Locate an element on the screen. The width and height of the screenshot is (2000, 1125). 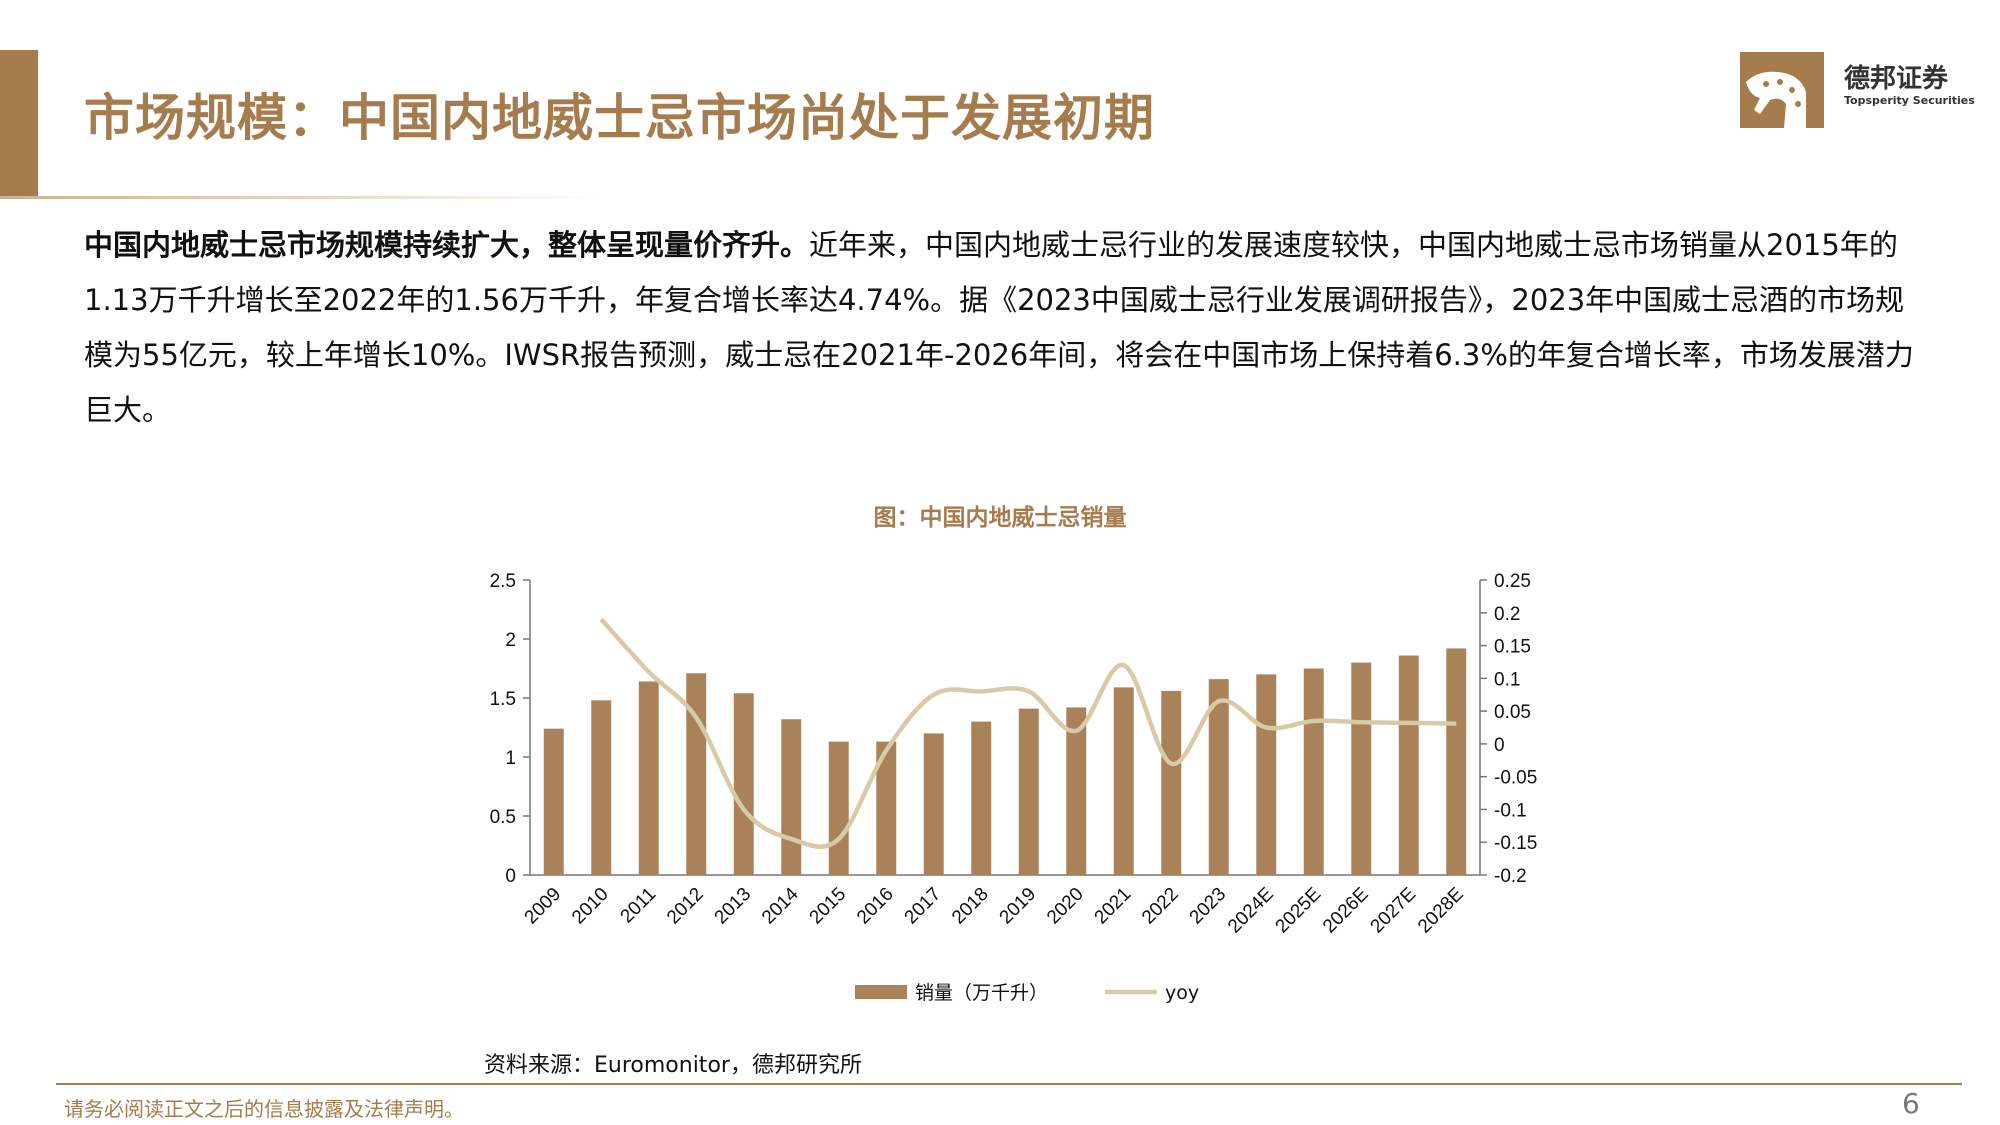
x-tick-label: 2026E is located at coordinates (1346, 911).